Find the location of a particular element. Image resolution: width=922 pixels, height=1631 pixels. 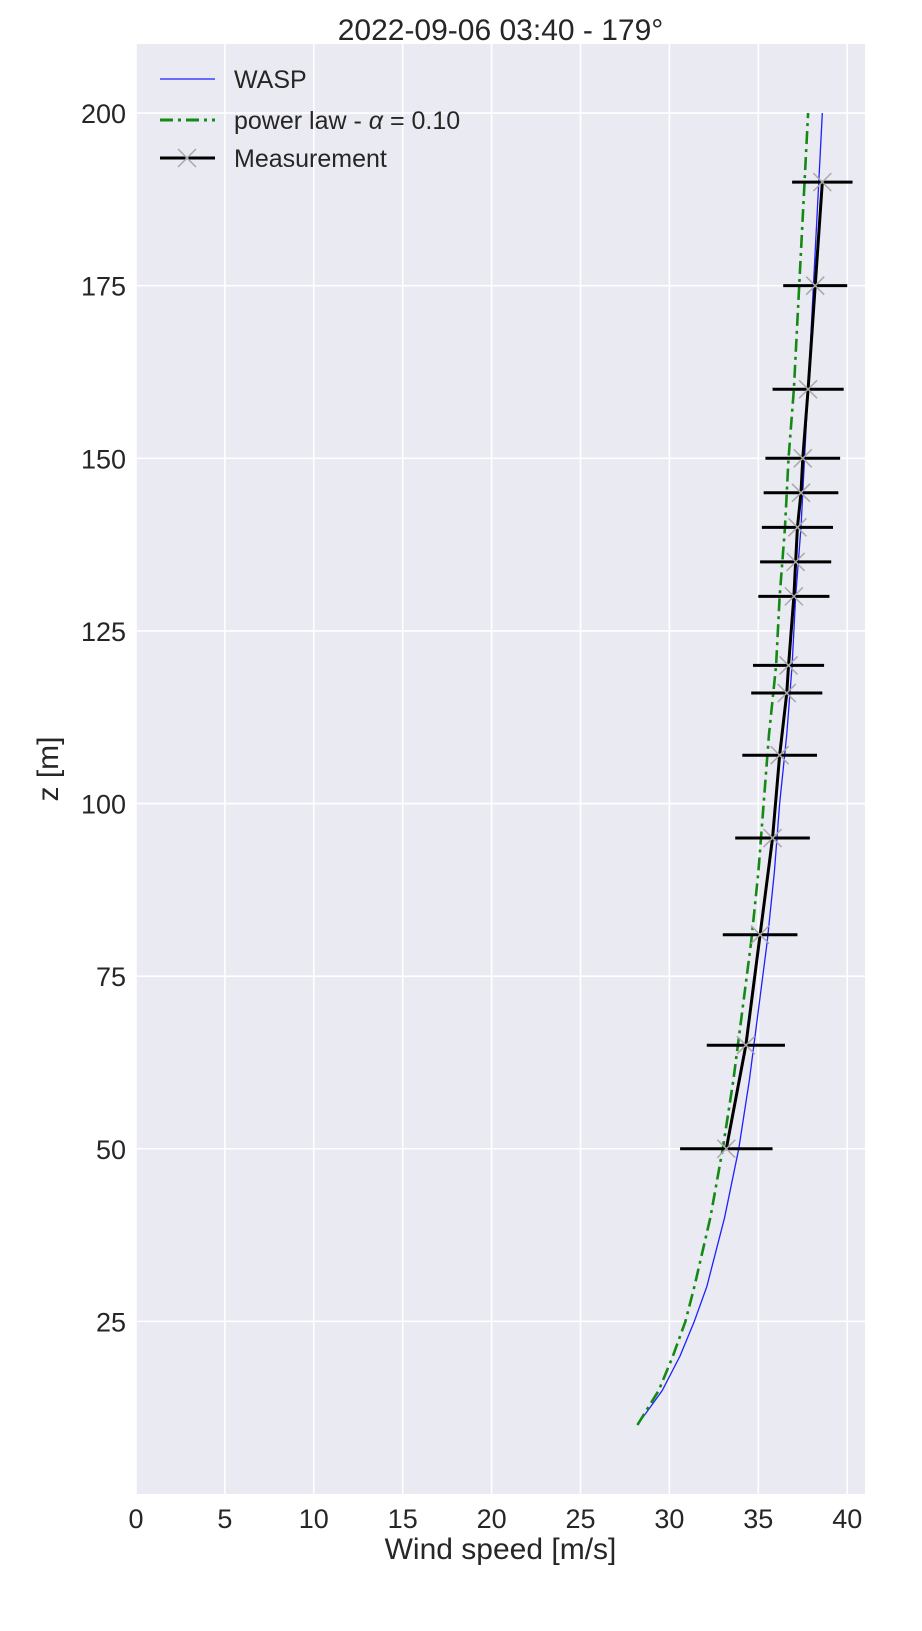

legend-measurement-marker is located at coordinates (187, 158).